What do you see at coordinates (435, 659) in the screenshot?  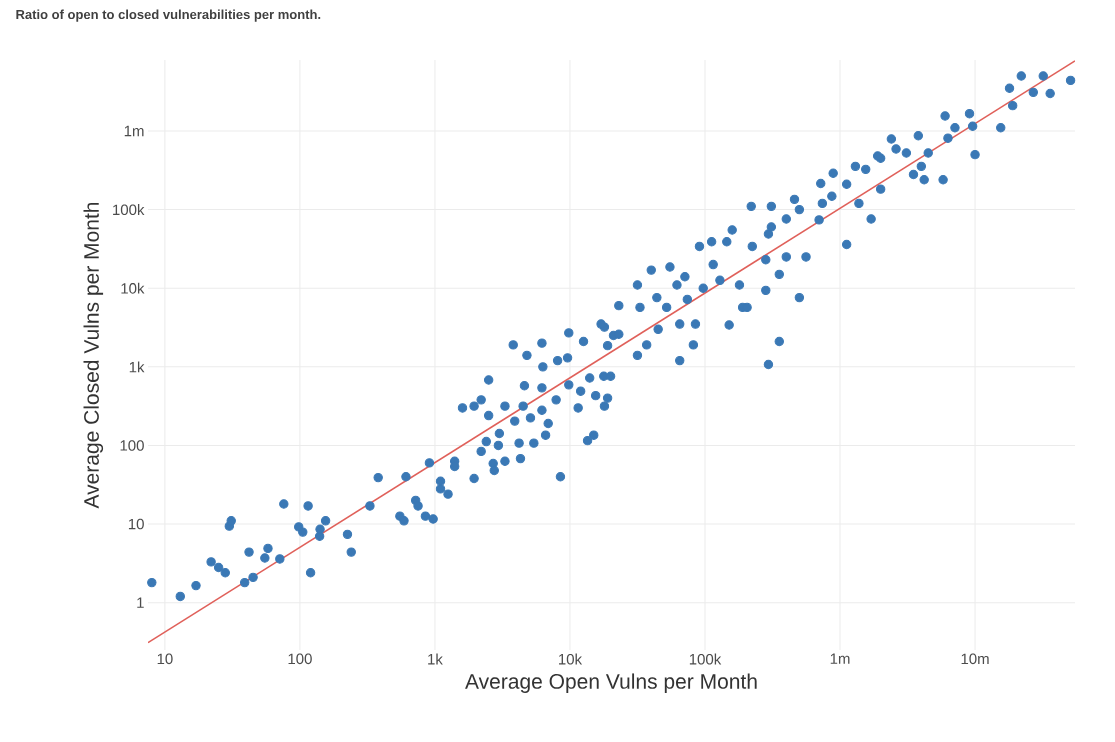 I see `x-tick-label: 1k` at bounding box center [435, 659].